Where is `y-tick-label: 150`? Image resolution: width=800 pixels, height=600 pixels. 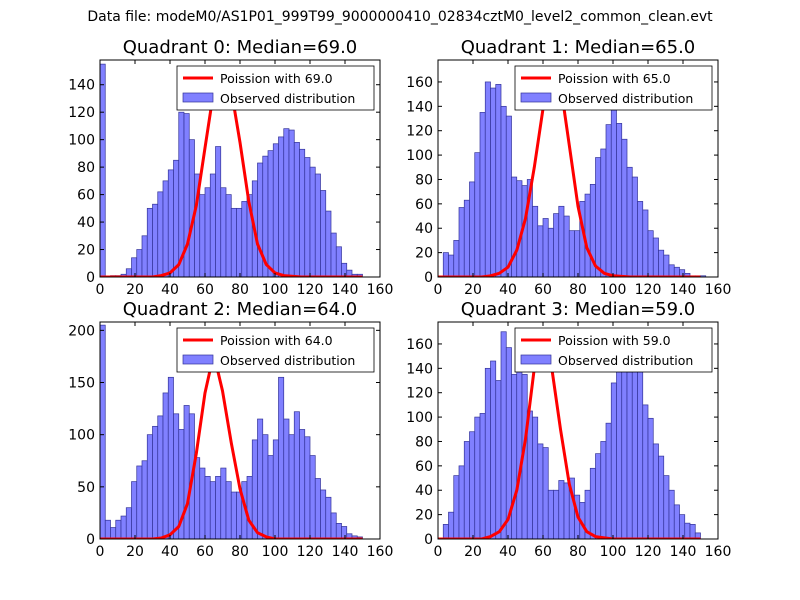
y-tick-label: 150 is located at coordinates (81, 384).